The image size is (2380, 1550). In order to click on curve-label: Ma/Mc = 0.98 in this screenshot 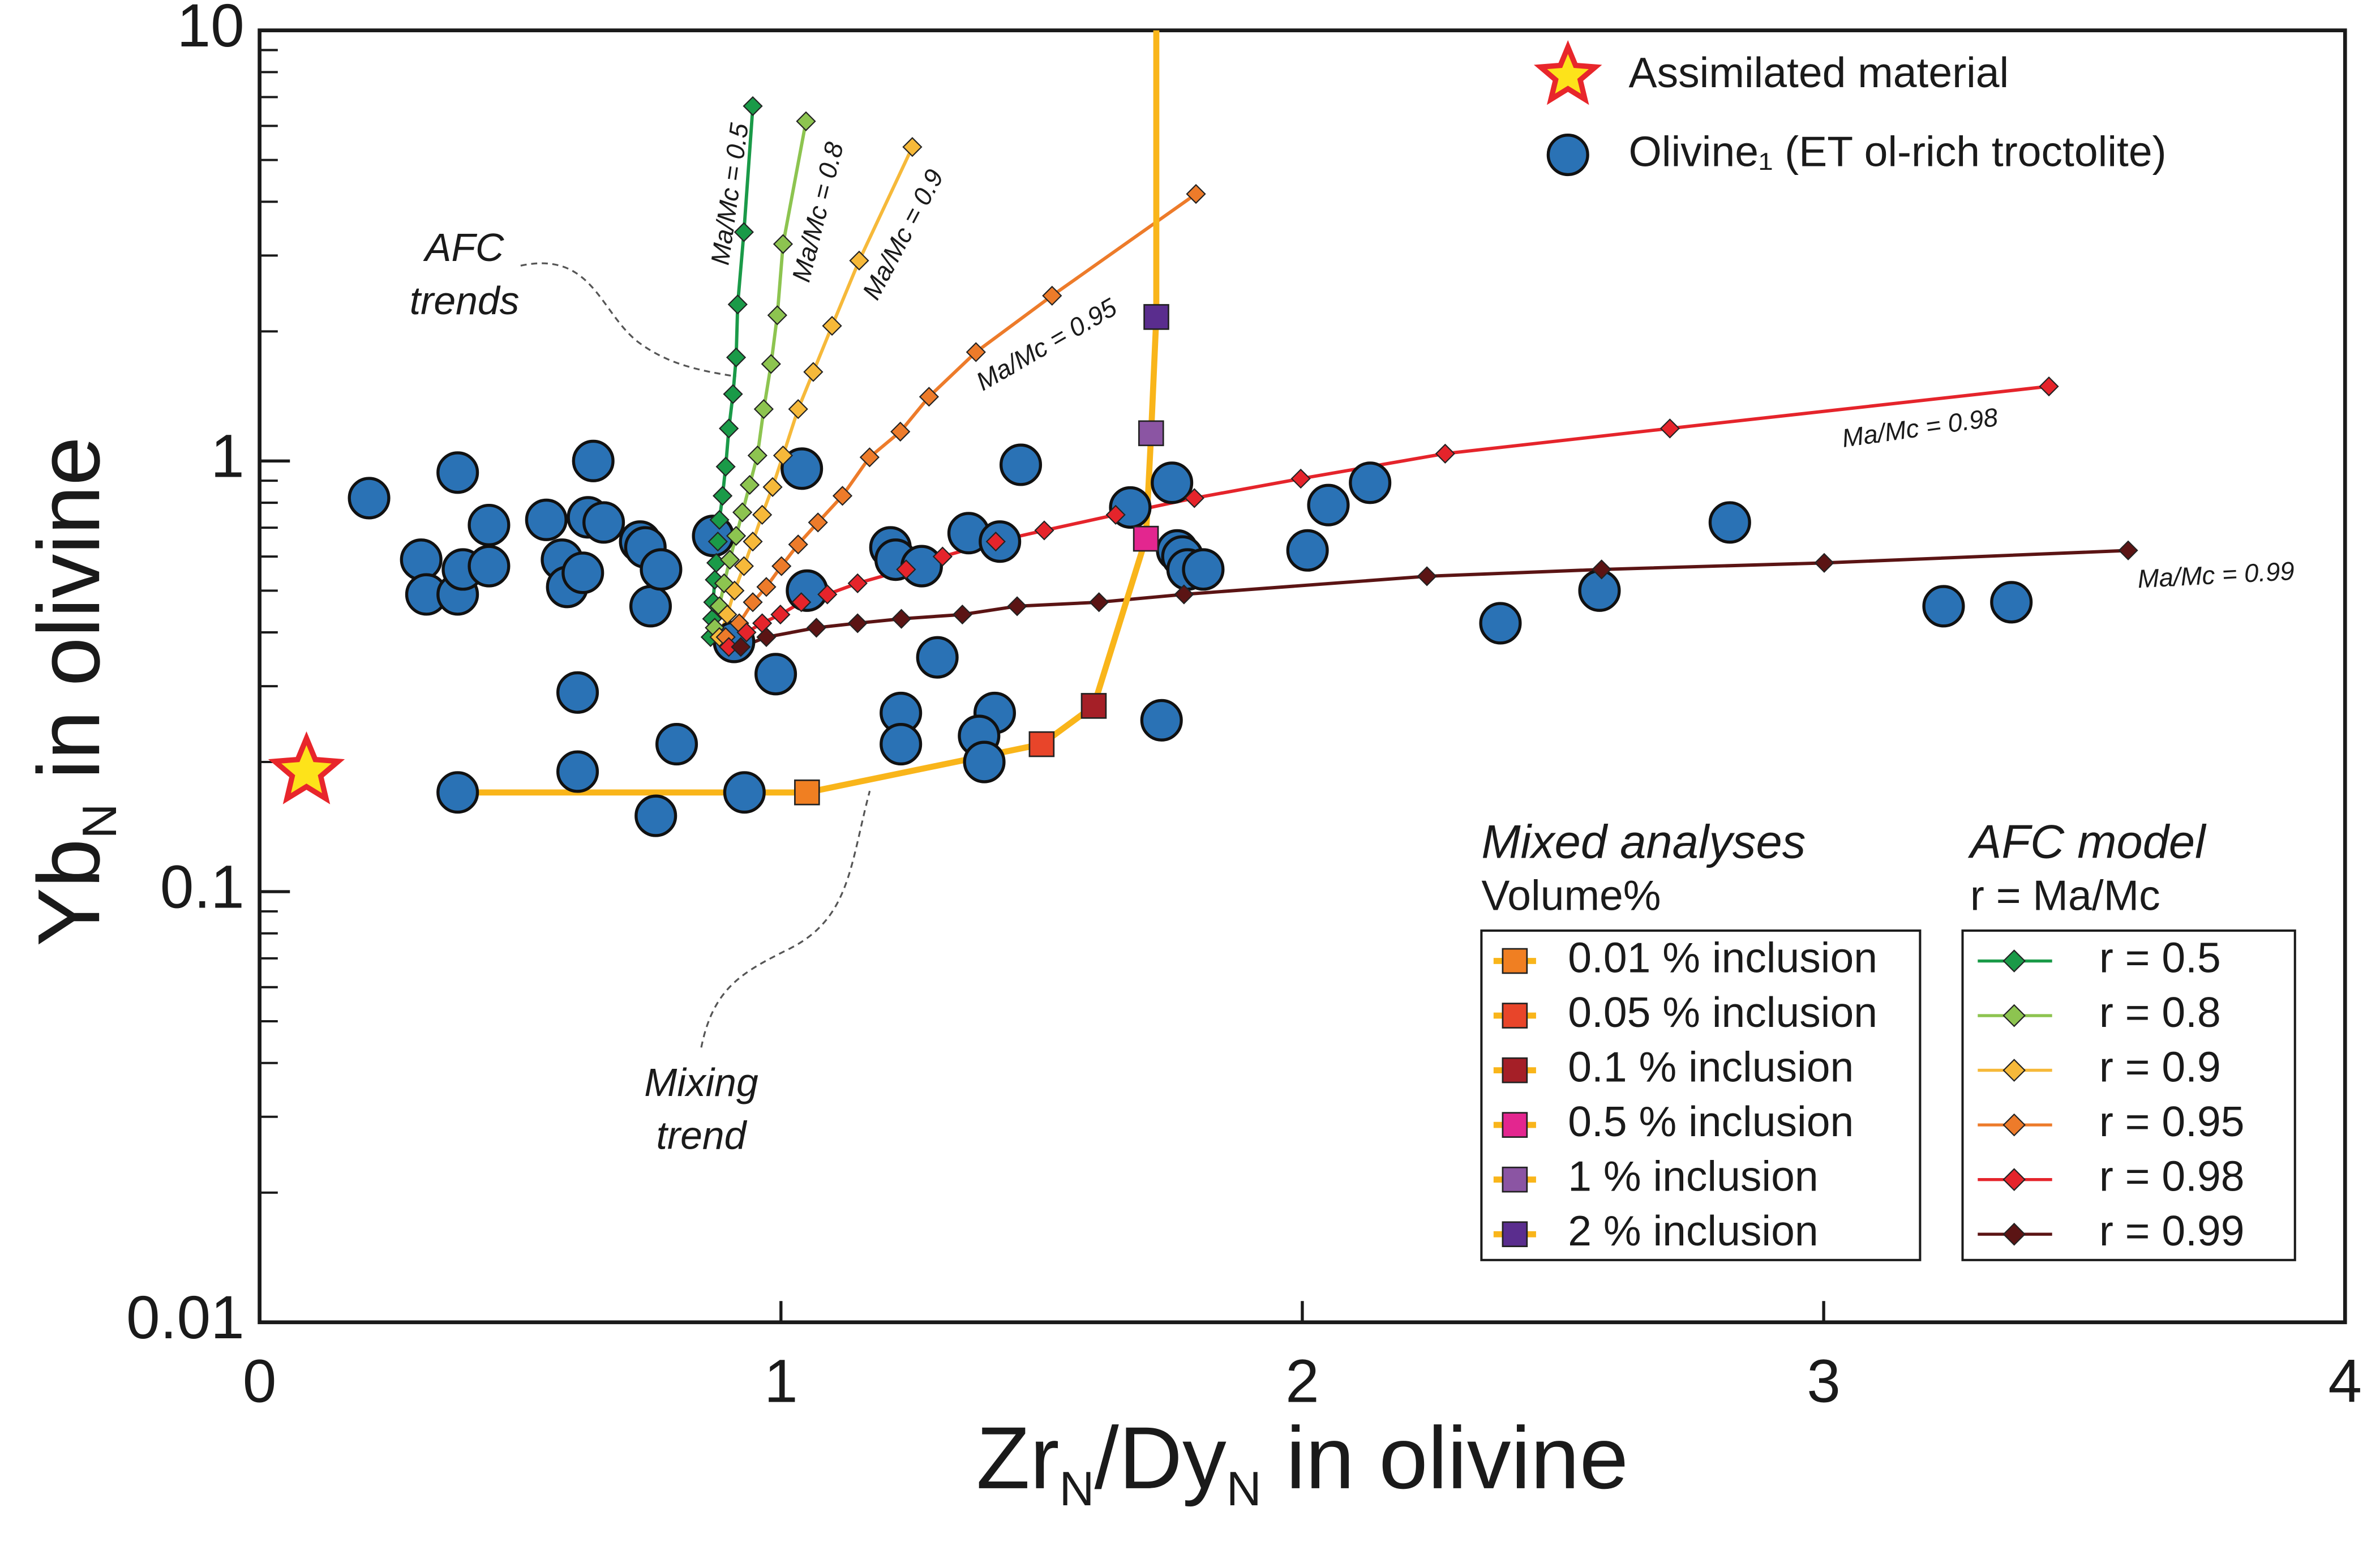, I will do `click(1920, 428)`.